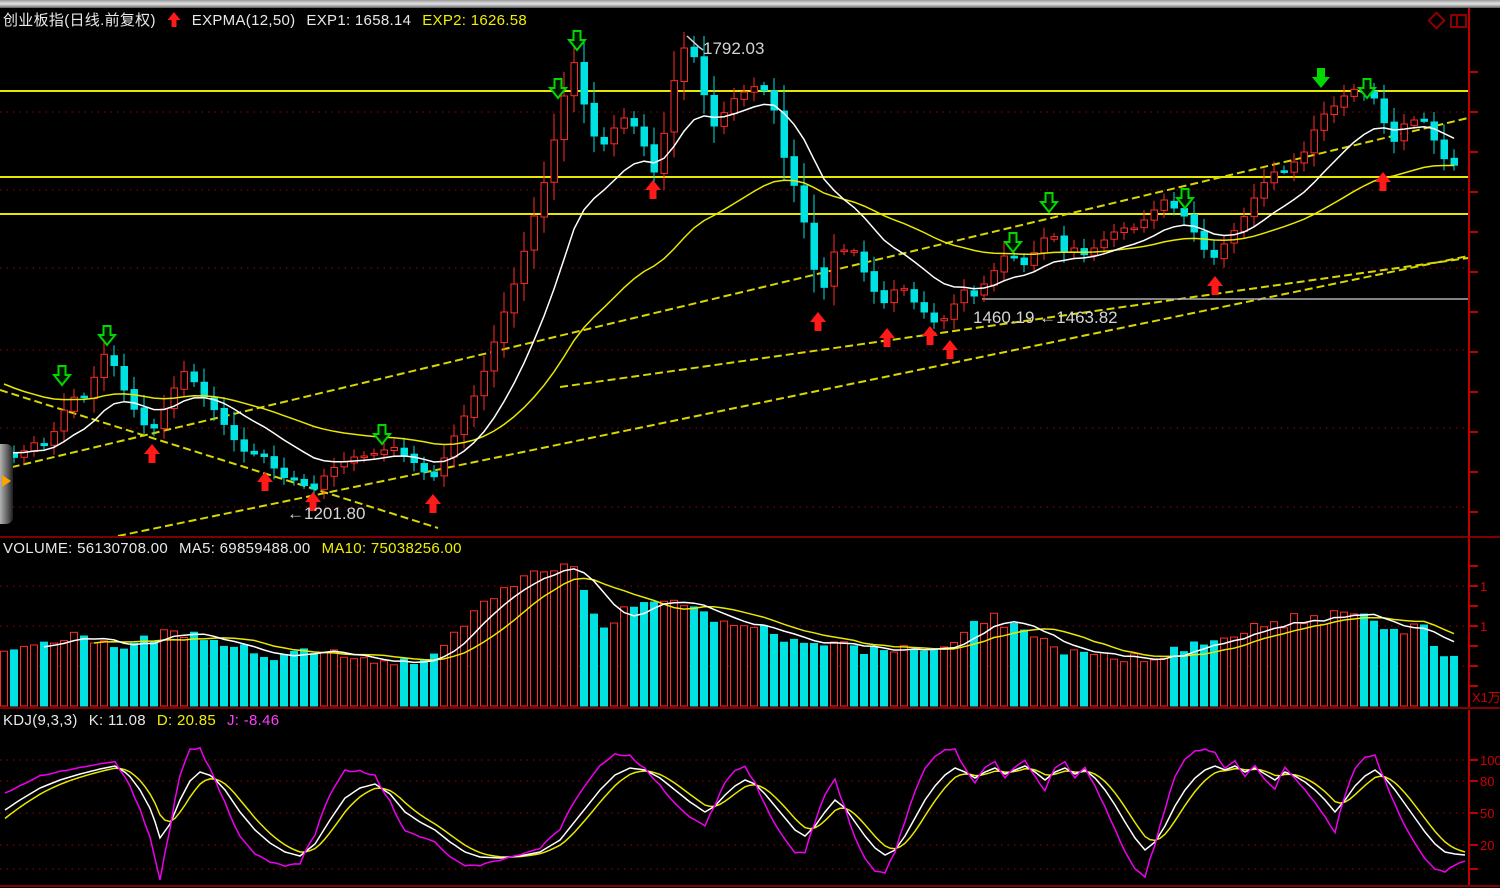 The image size is (1500, 888). I want to click on split-window-icon, so click(1458, 21).